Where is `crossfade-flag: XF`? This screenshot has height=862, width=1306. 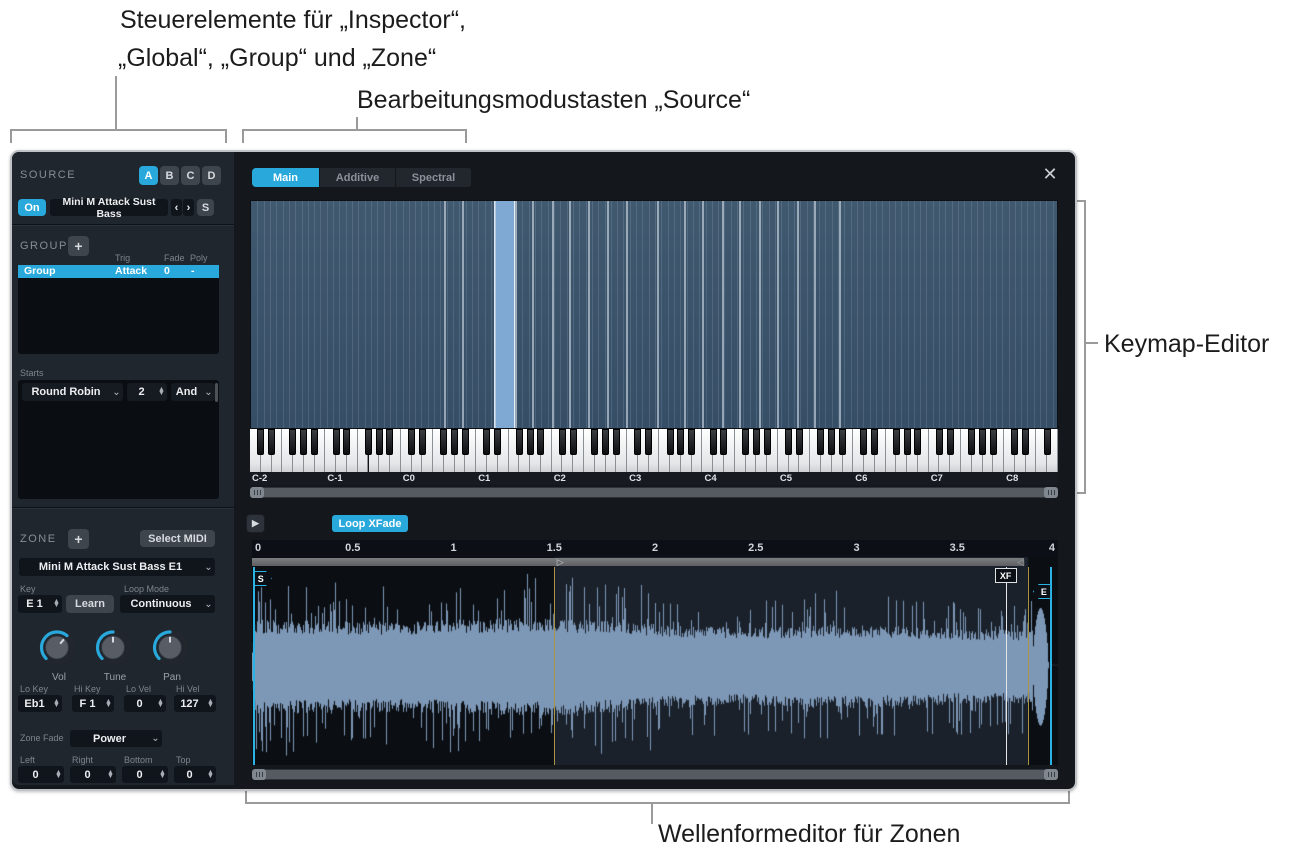 crossfade-flag: XF is located at coordinates (1005, 575).